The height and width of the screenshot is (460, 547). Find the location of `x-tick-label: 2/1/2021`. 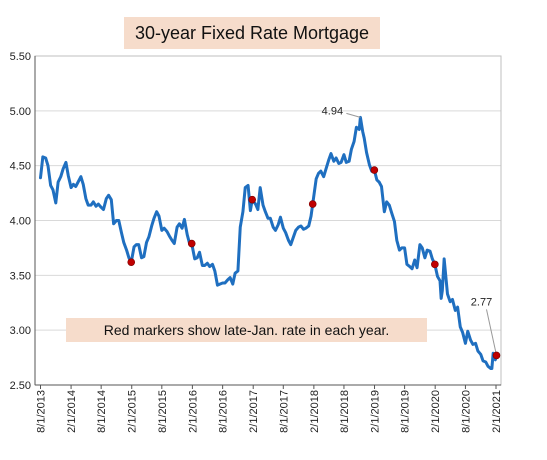

x-tick-label: 2/1/2021 is located at coordinates (497, 411).